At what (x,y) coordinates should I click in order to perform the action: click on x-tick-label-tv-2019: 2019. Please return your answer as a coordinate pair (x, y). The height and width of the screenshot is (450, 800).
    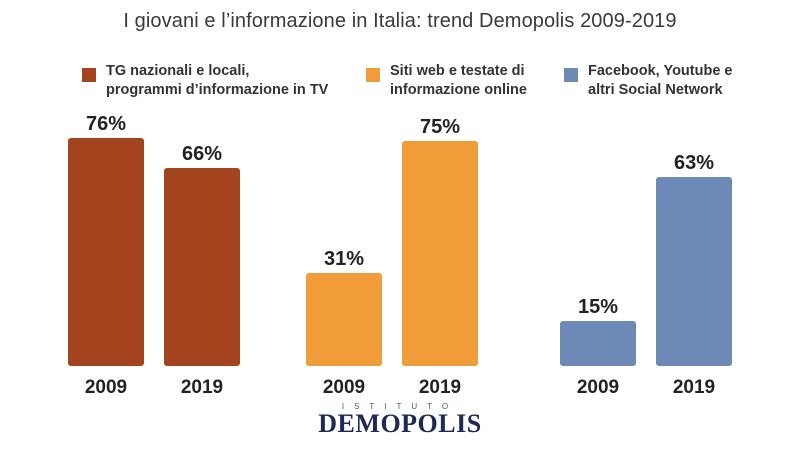
    Looking at the image, I should click on (202, 387).